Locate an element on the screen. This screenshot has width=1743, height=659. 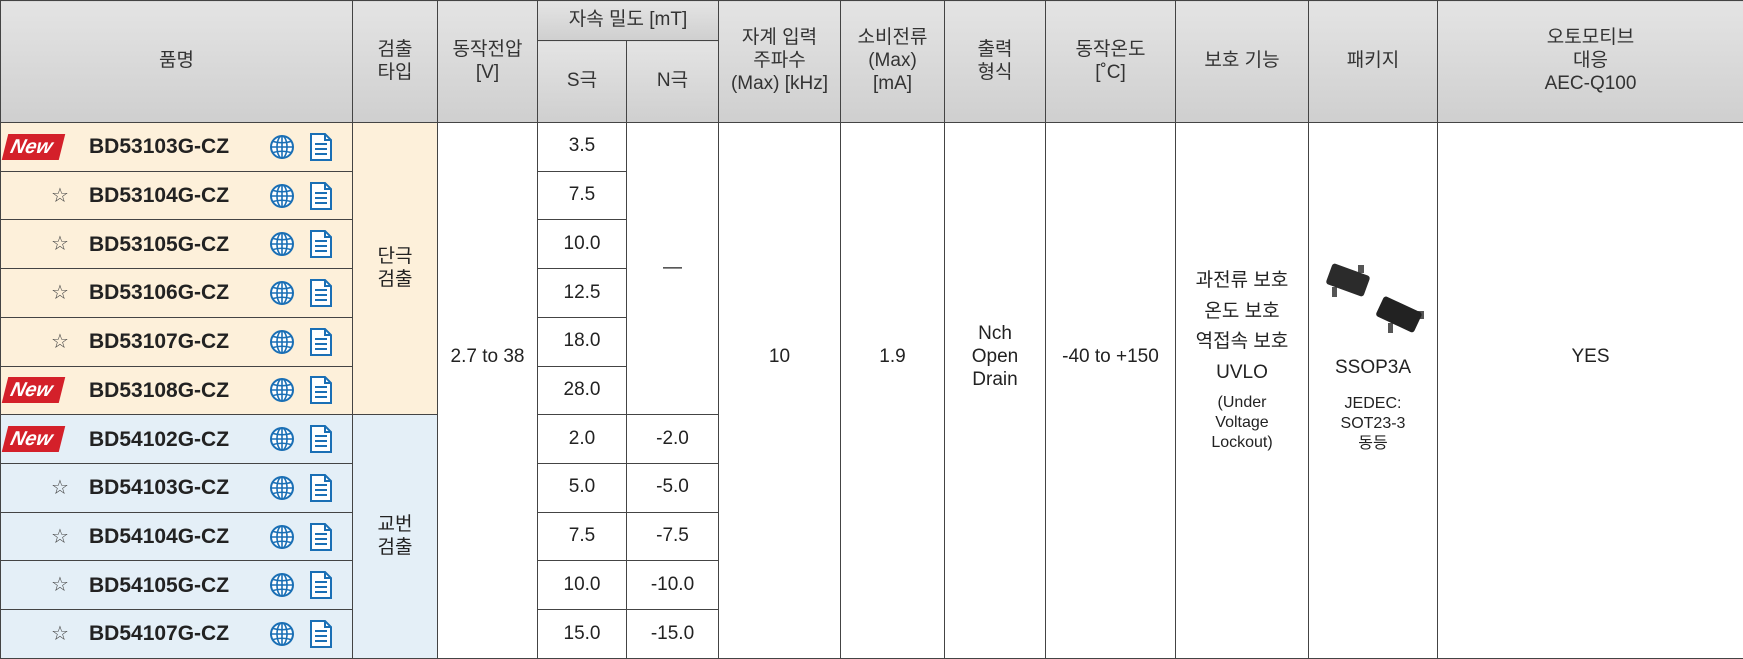
output-line: Nch is located at coordinates (995, 334).